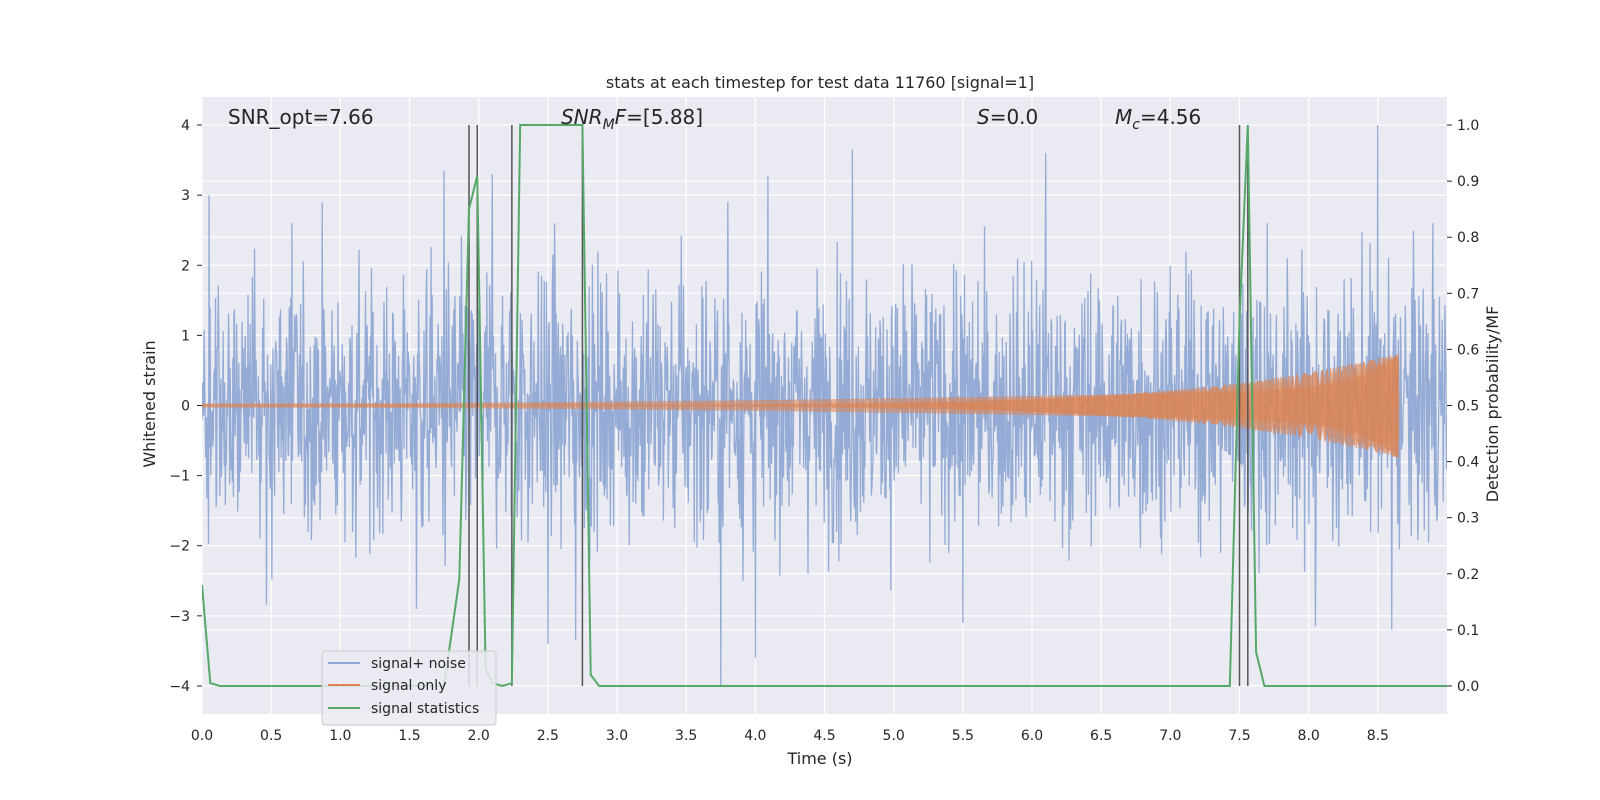 This screenshot has width=1600, height=800. I want to click on annotation-mc: Mc=4.56, so click(1158, 119).